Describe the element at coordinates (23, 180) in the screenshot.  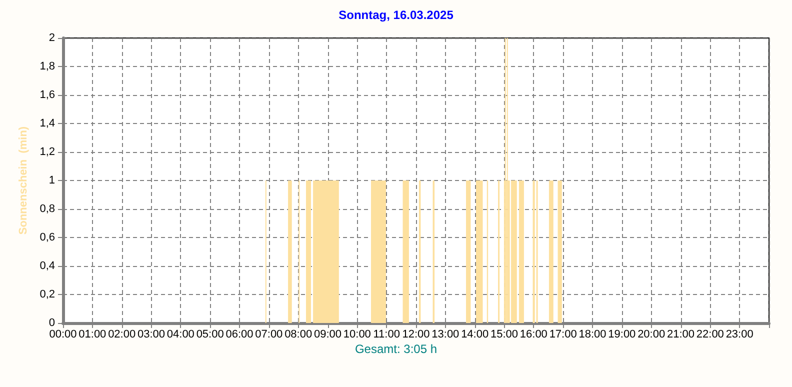
I see `y-axis-title: Sonnenschein (min)` at that location.